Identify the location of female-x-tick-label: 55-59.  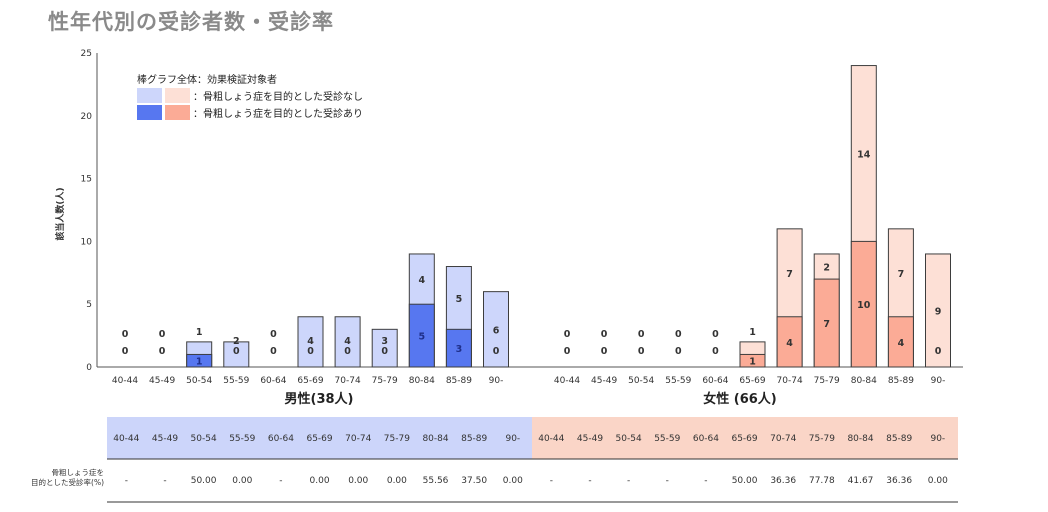
(678, 381).